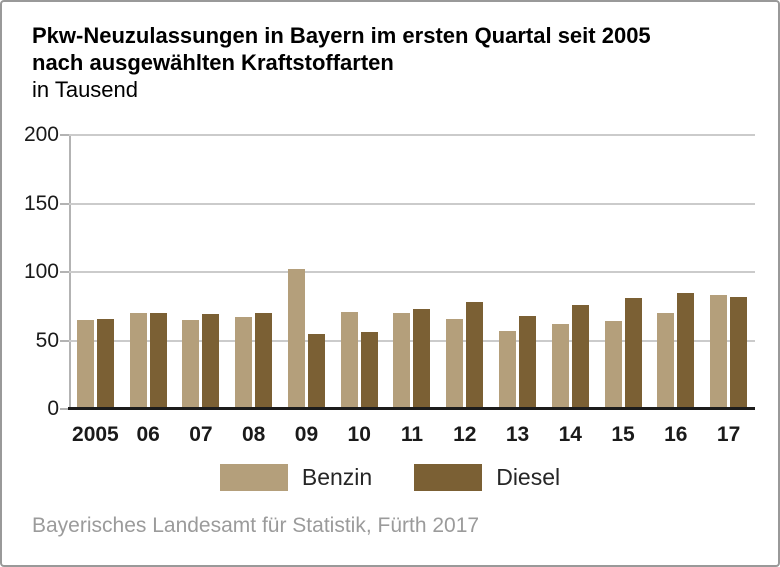 The image size is (780, 567). Describe the element at coordinates (296, 477) in the screenshot. I see `legend-item-benzin: Benzin` at that location.